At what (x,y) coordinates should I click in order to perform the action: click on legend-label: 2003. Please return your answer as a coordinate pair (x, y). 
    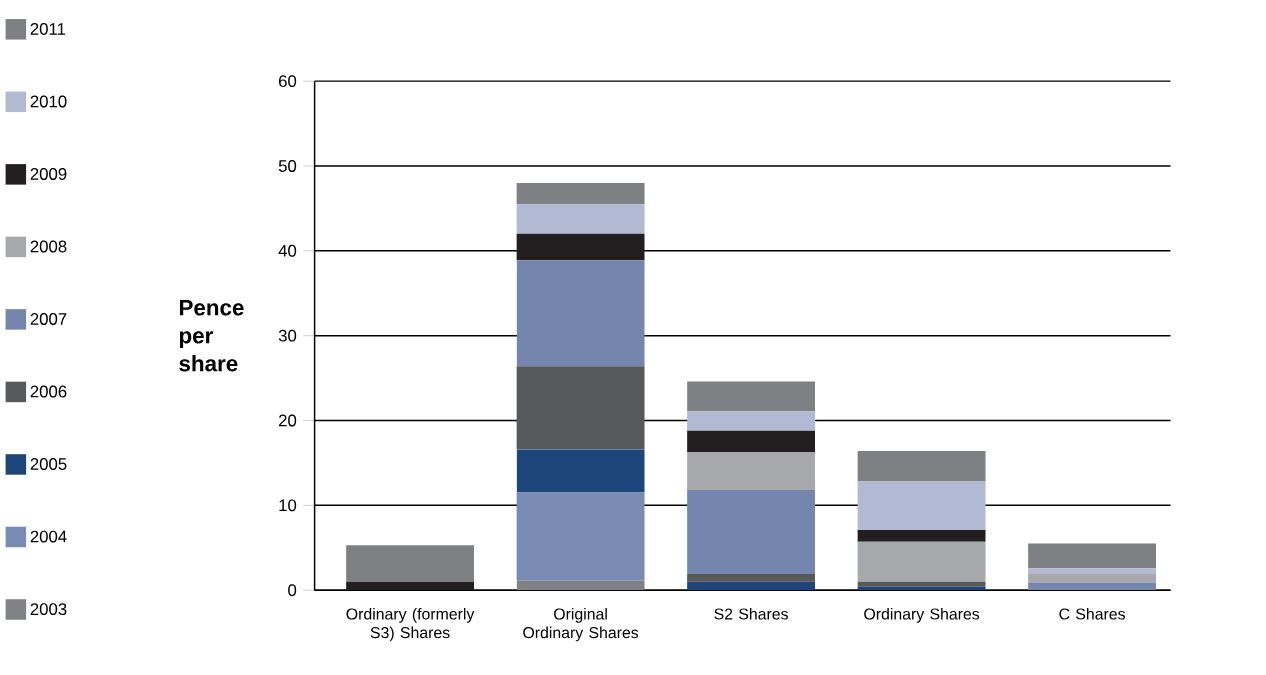
    Looking at the image, I should click on (48, 609).